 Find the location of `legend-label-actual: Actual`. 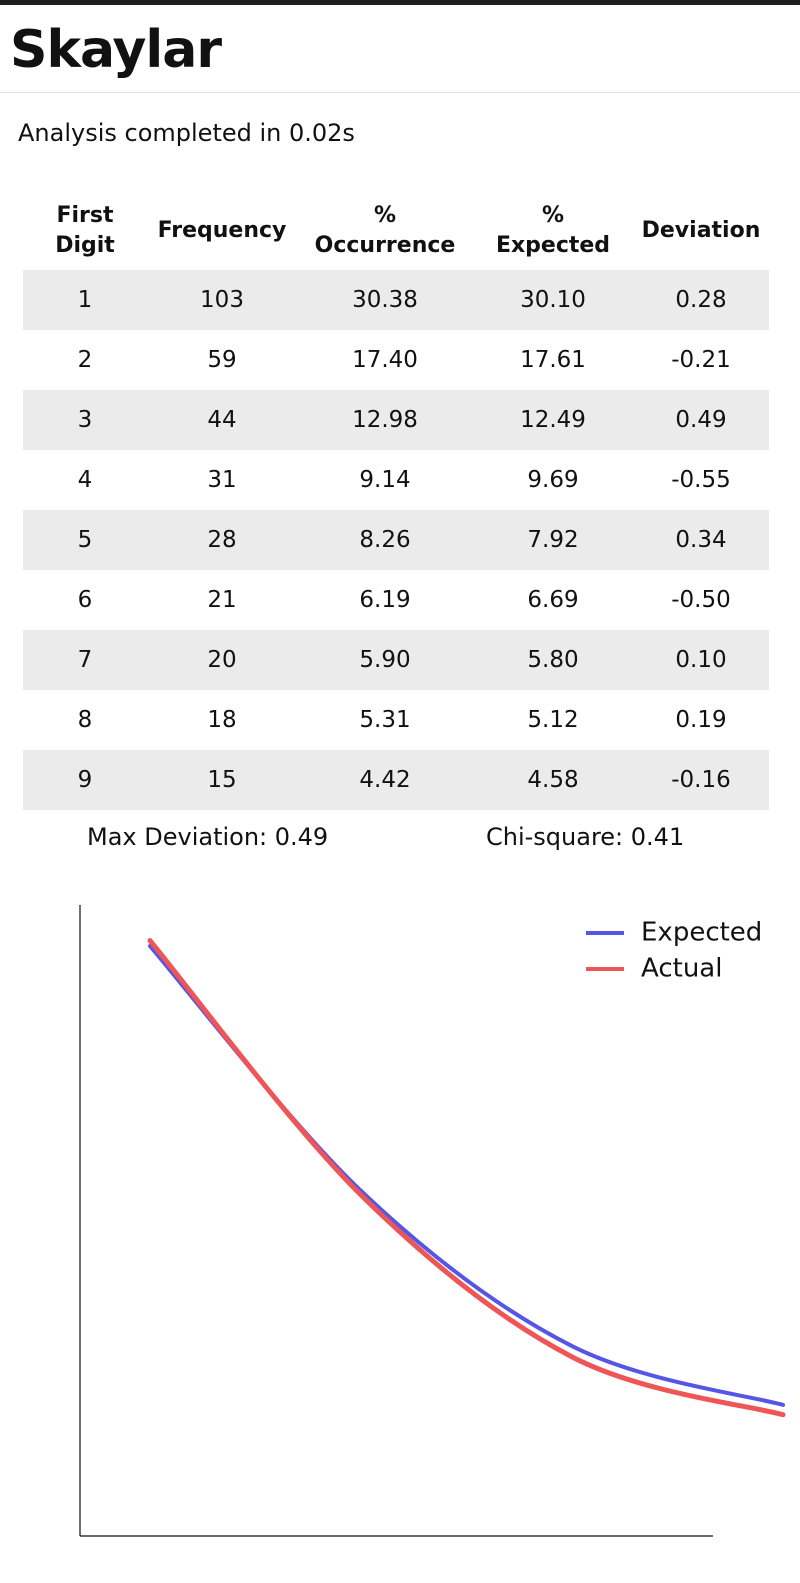

legend-label-actual: Actual is located at coordinates (681, 969).